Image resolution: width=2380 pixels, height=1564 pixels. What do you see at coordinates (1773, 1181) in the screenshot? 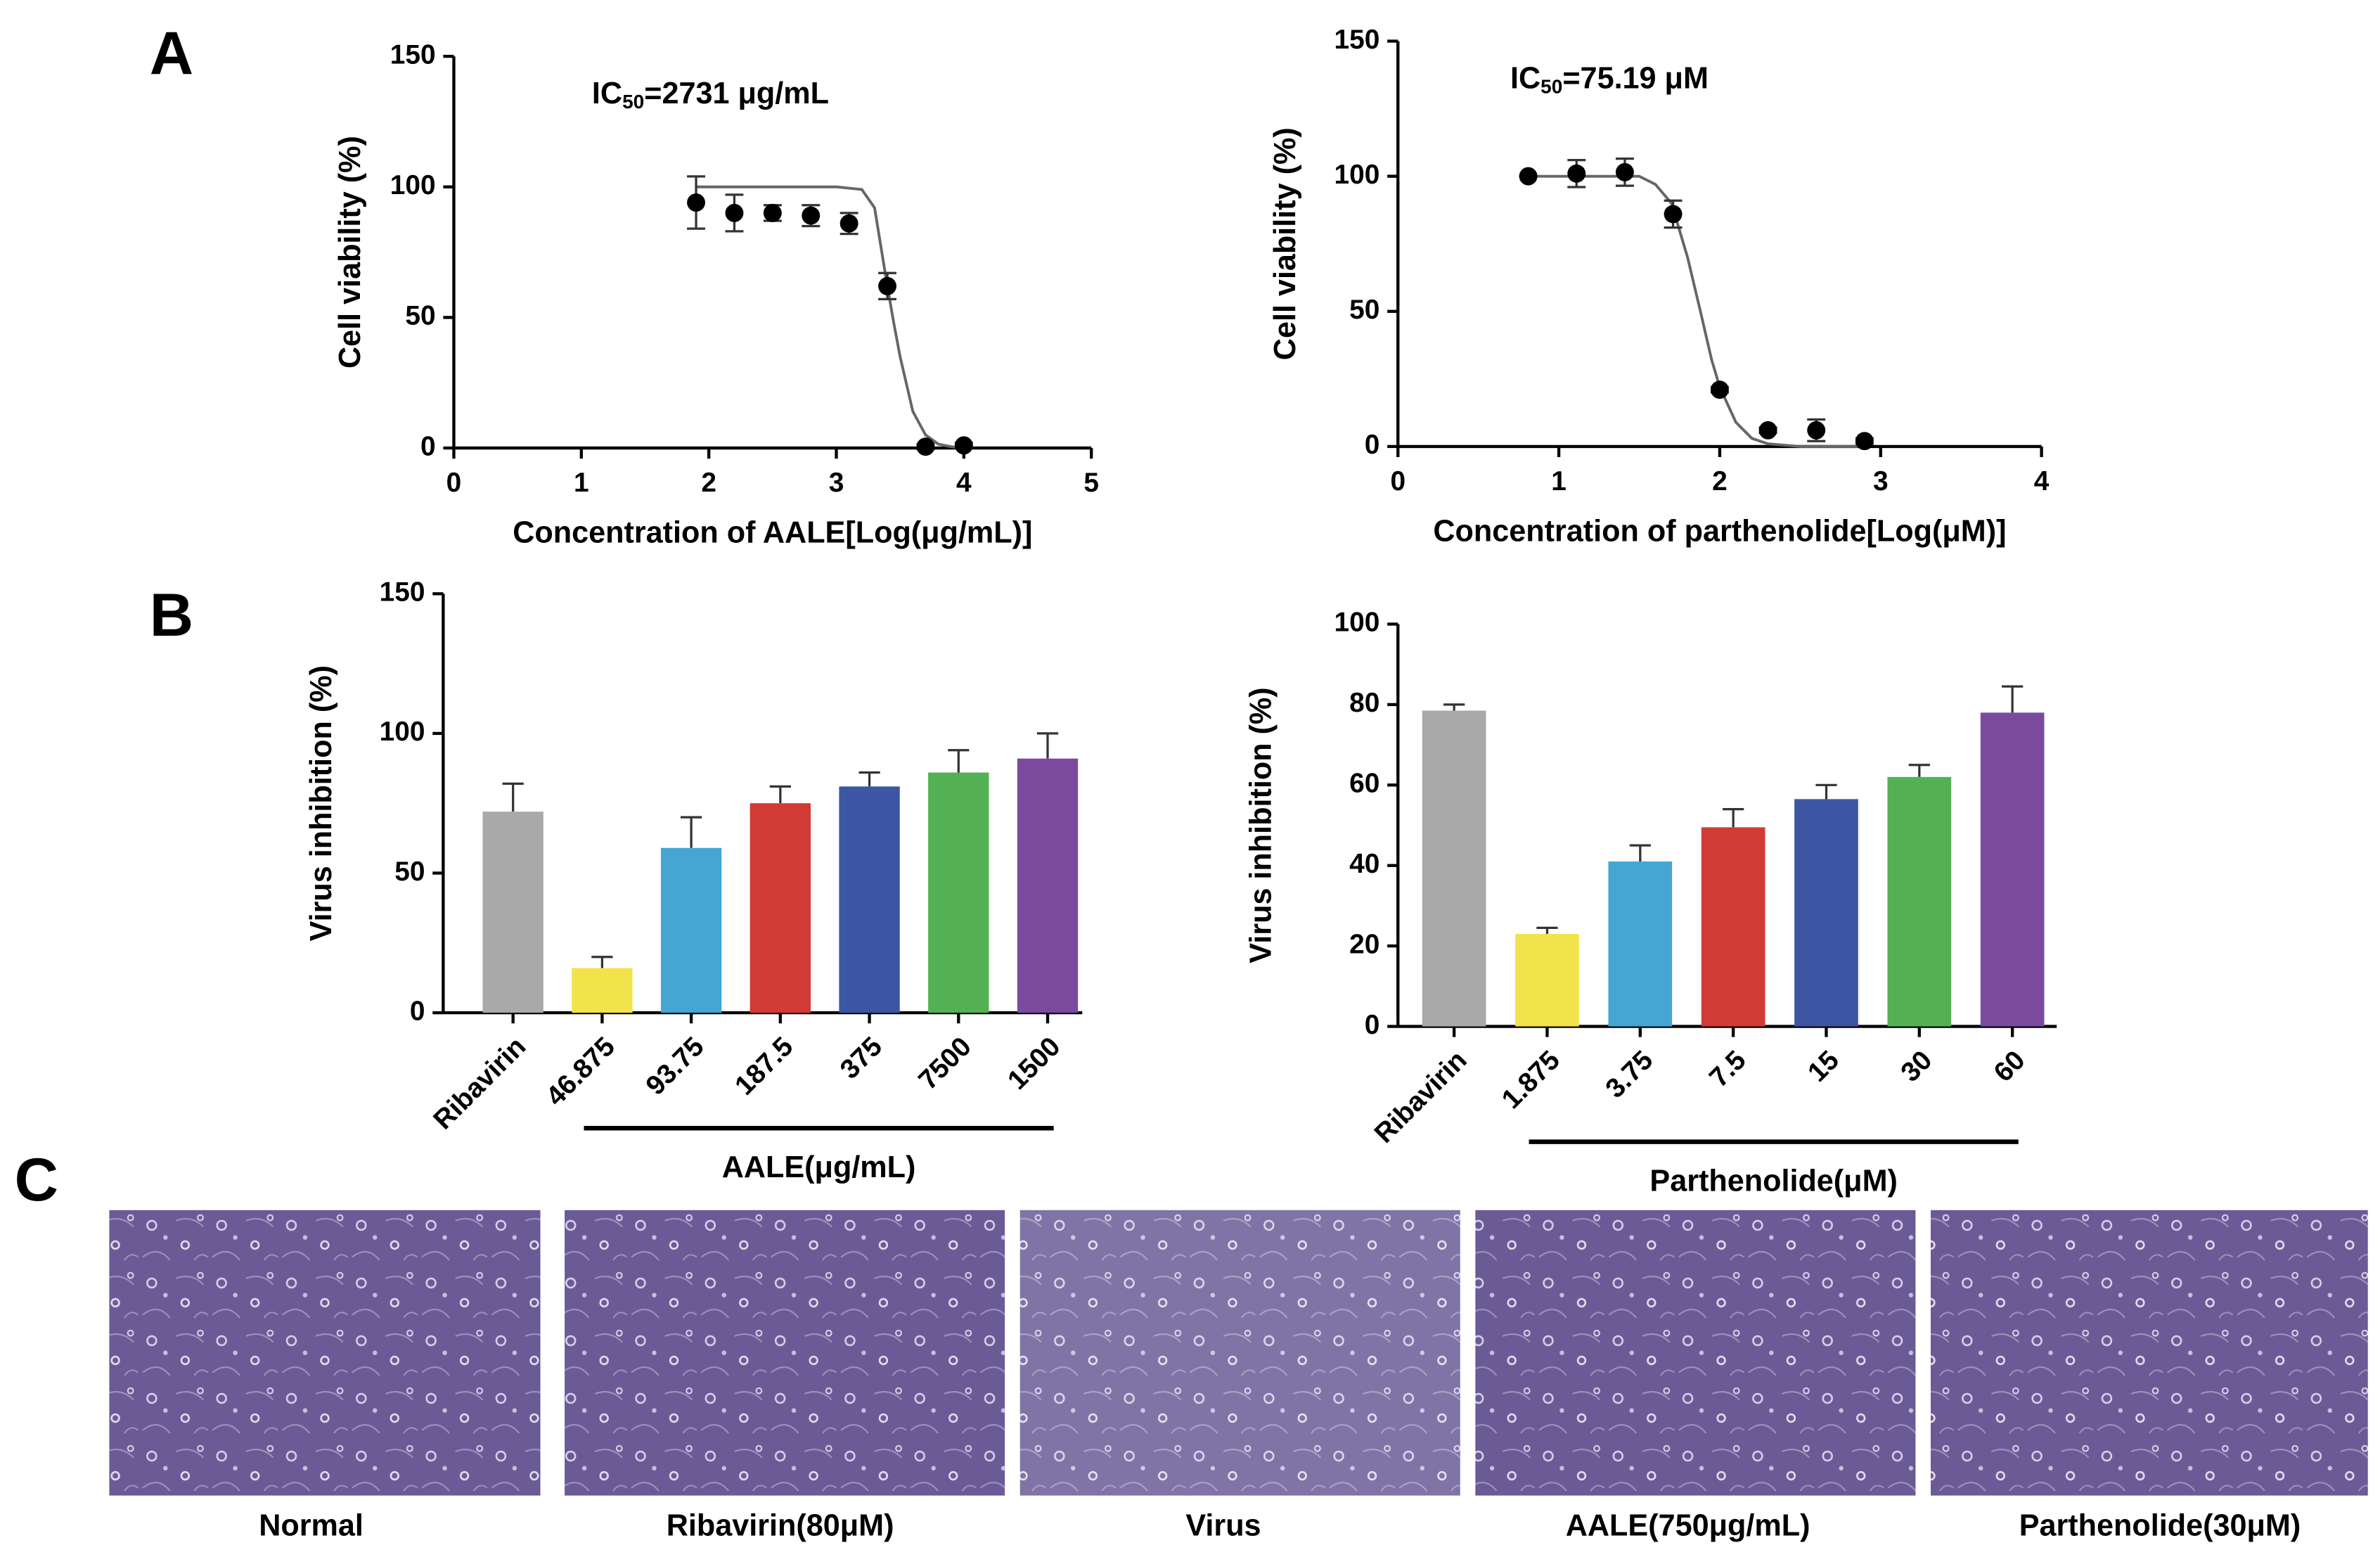
I see `group-label: Parthenolide(μM)` at bounding box center [1773, 1181].